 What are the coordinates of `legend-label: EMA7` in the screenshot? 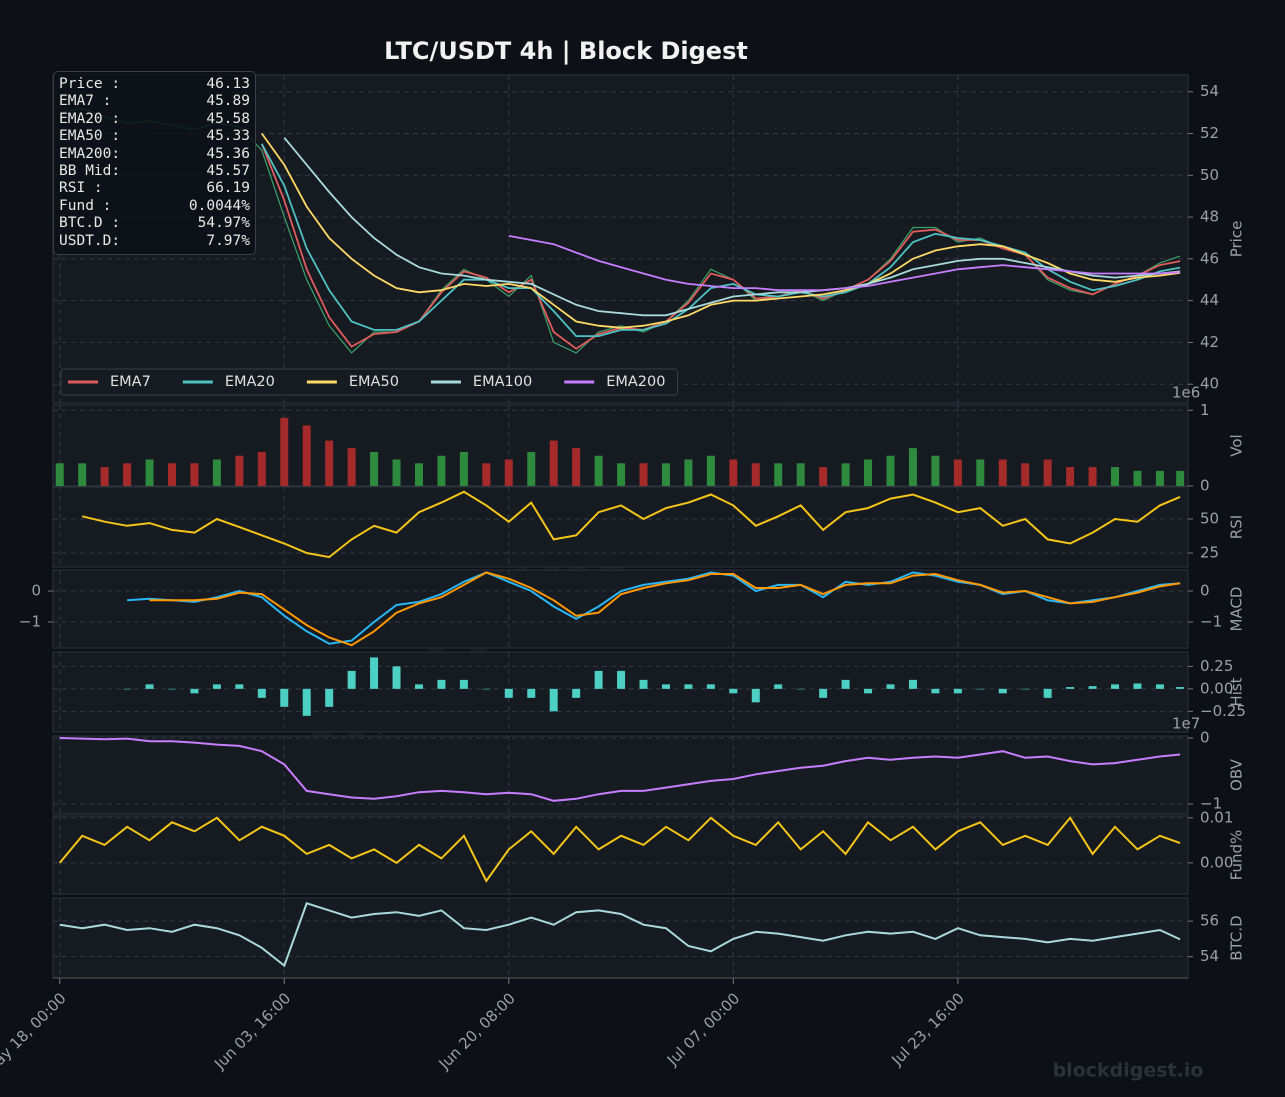 It's located at (130, 382).